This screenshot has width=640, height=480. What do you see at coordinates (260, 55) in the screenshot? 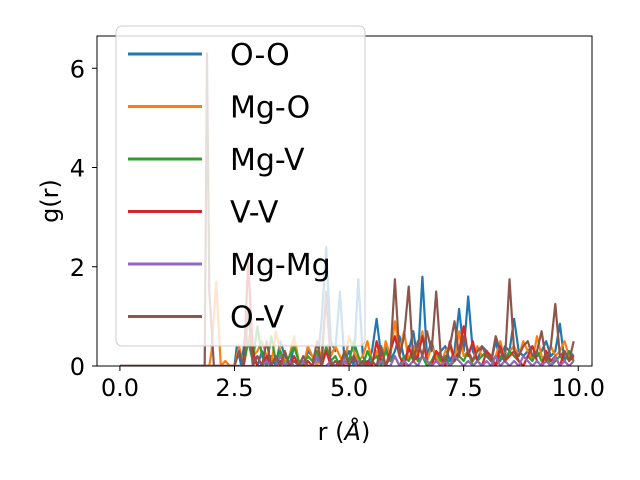
I see `legend-label-o-o: O-O` at bounding box center [260, 55].